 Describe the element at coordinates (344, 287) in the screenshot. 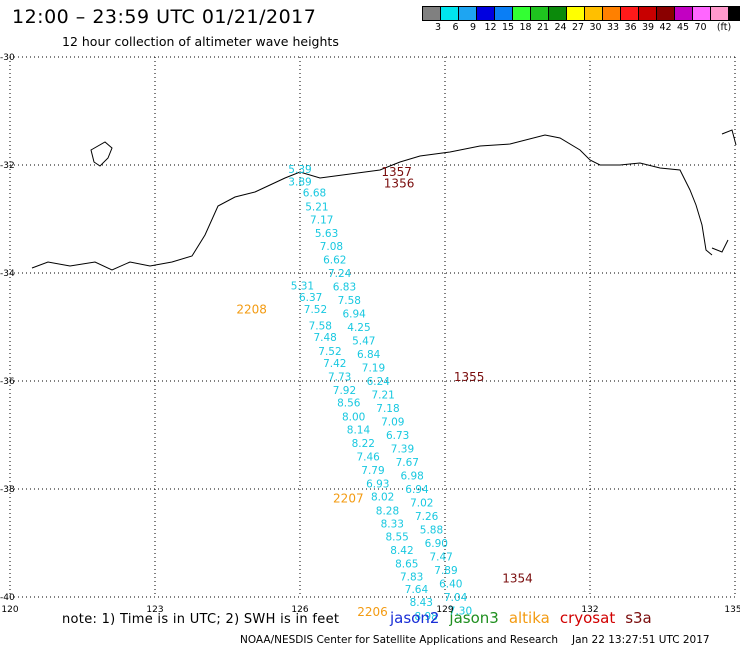

I see `wave-height-value: 6.83` at that location.